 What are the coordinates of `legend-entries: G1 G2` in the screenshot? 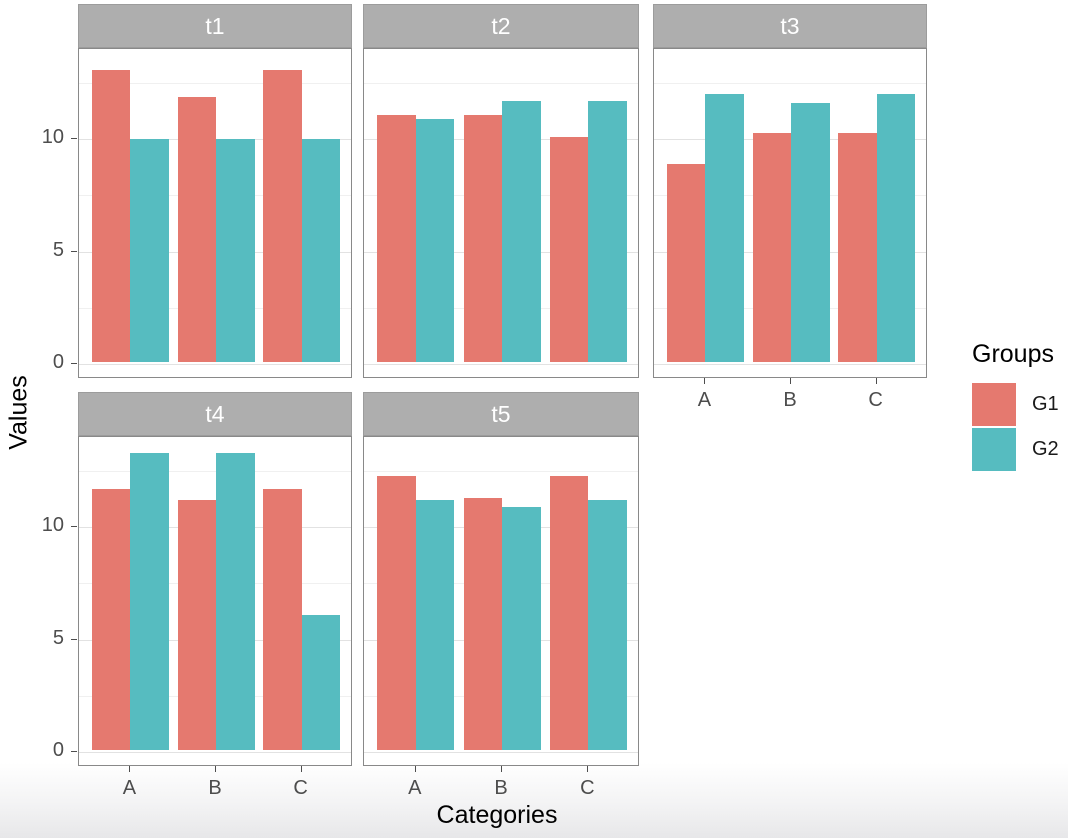 It's located at (1015, 427).